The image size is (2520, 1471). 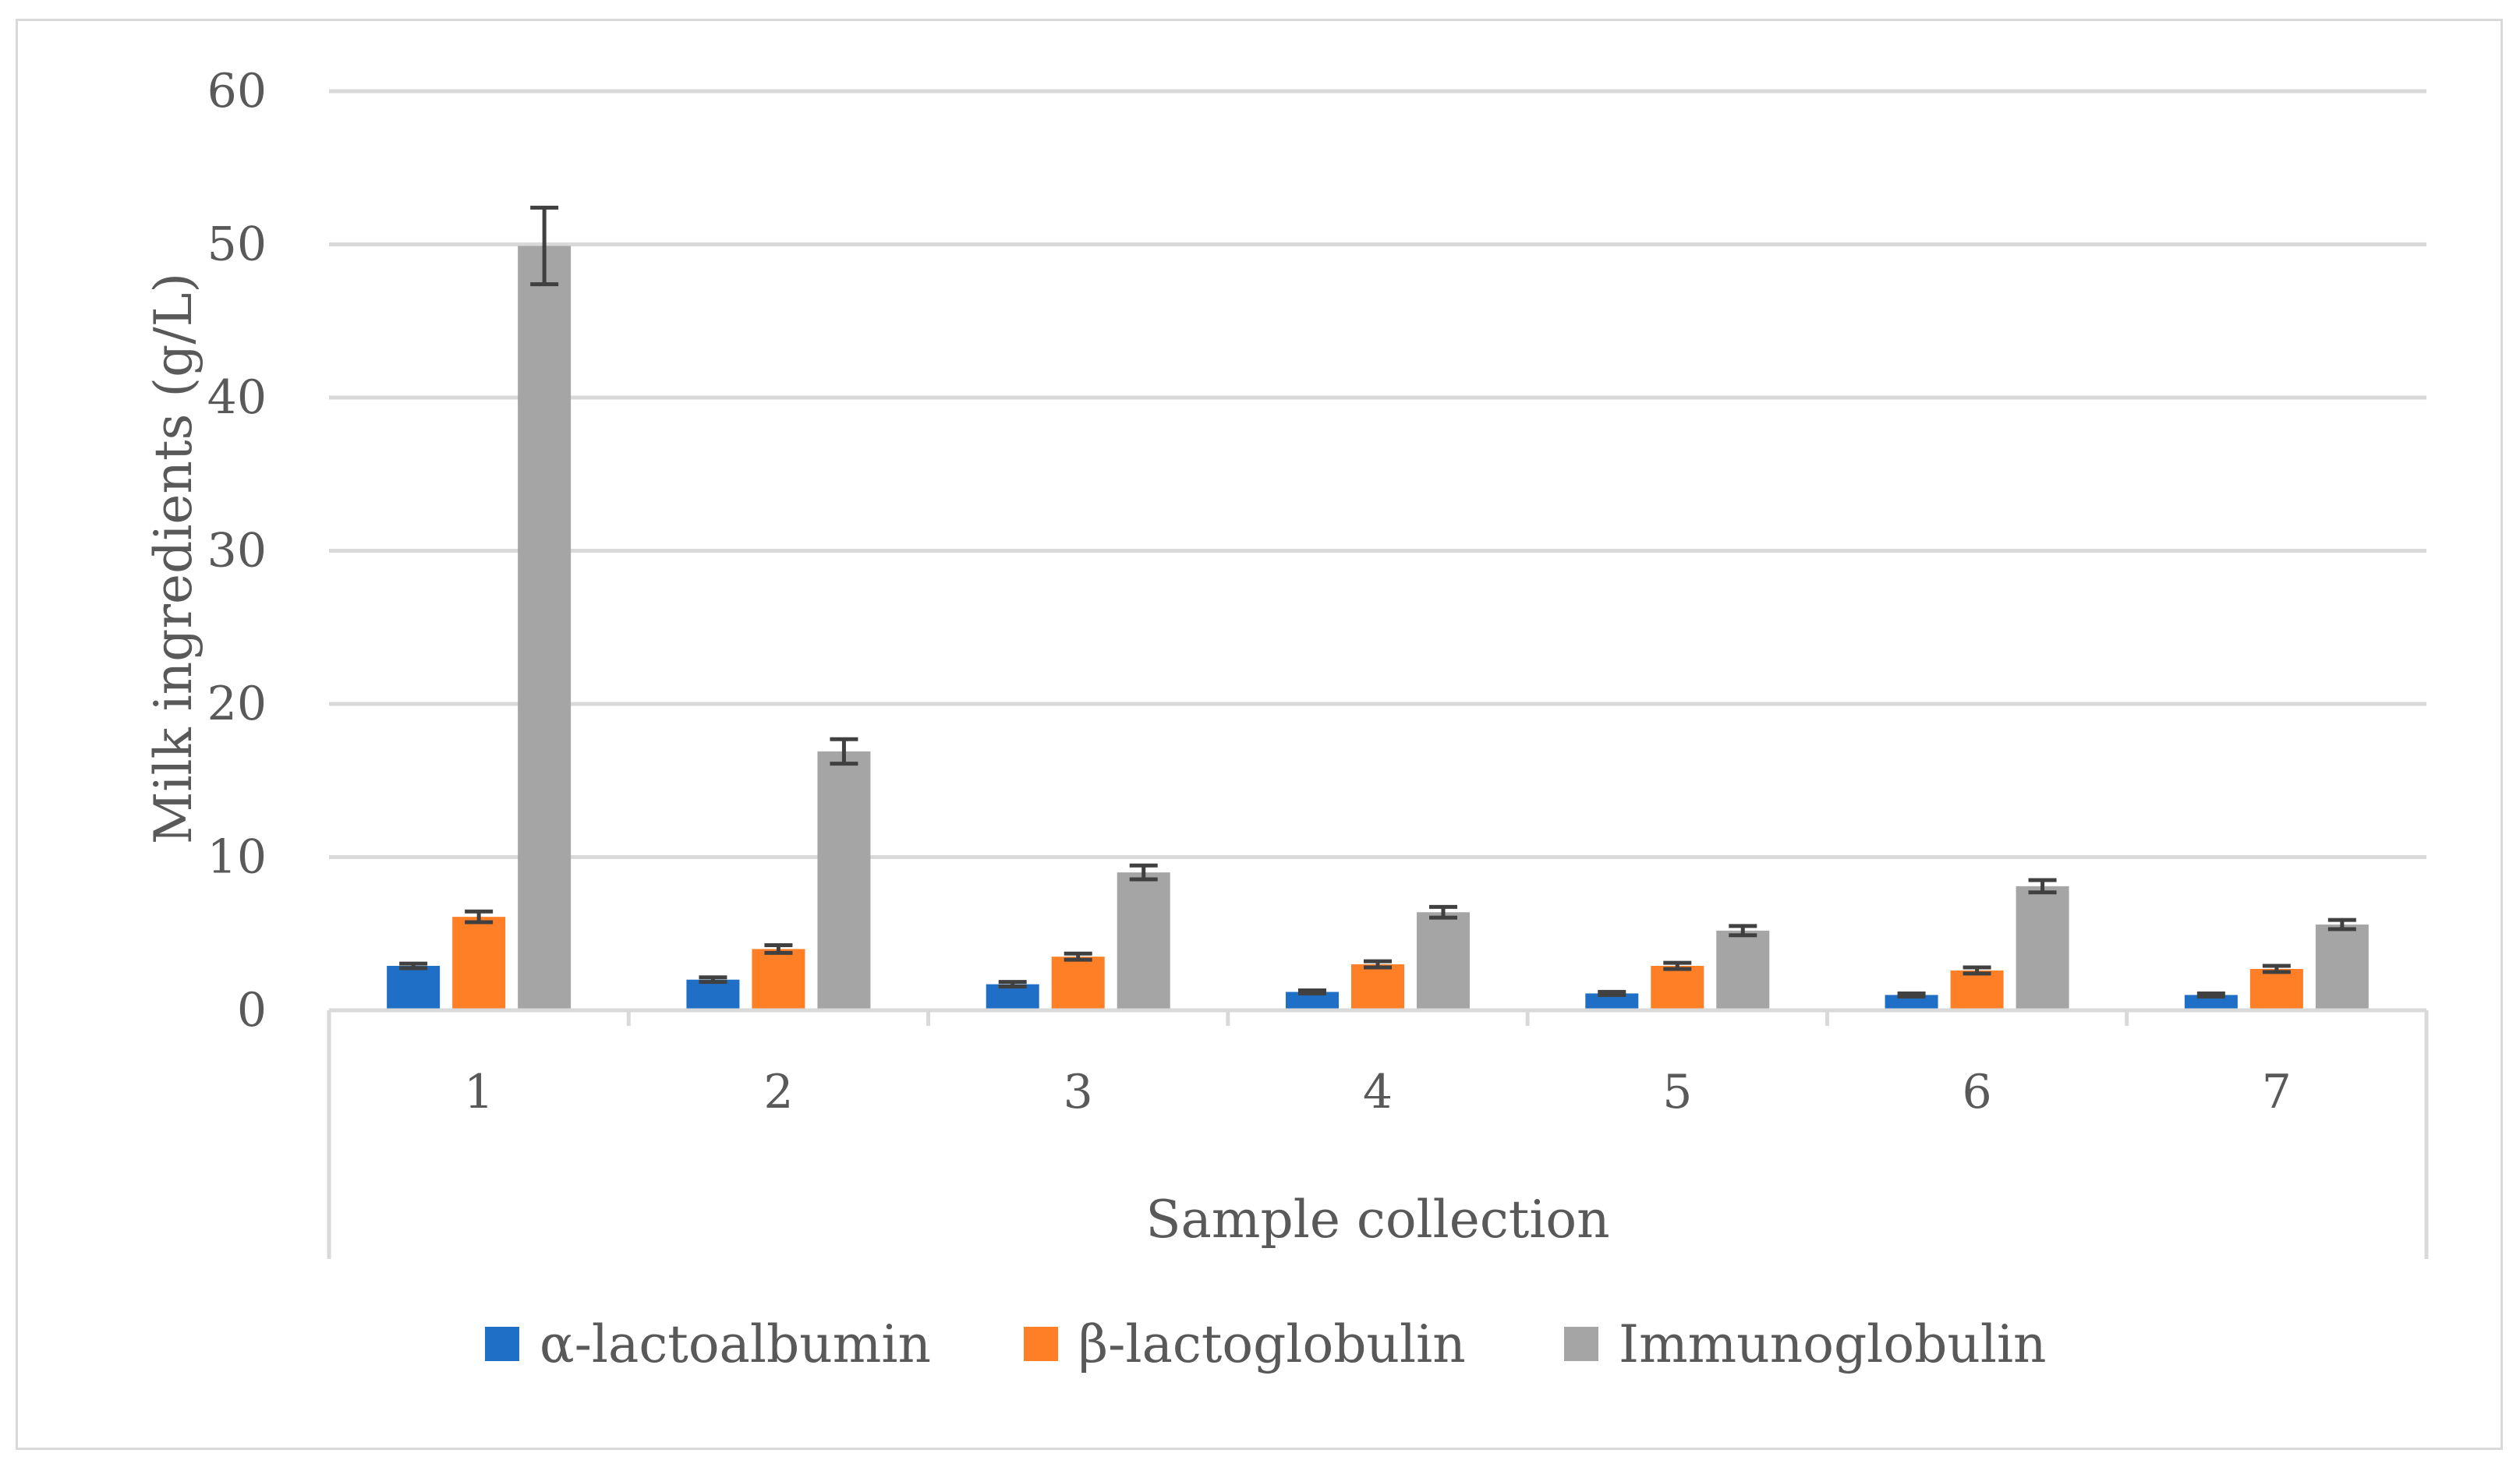 I want to click on x-tick-label: 2, so click(x=778, y=1092).